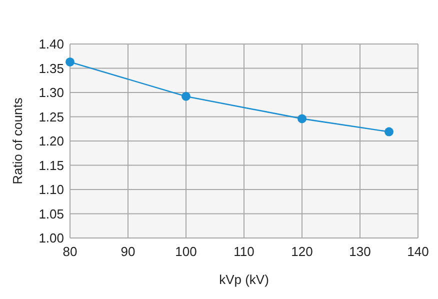 Image resolution: width=438 pixels, height=299 pixels. I want to click on y-tick-label: 1.40, so click(51, 44).